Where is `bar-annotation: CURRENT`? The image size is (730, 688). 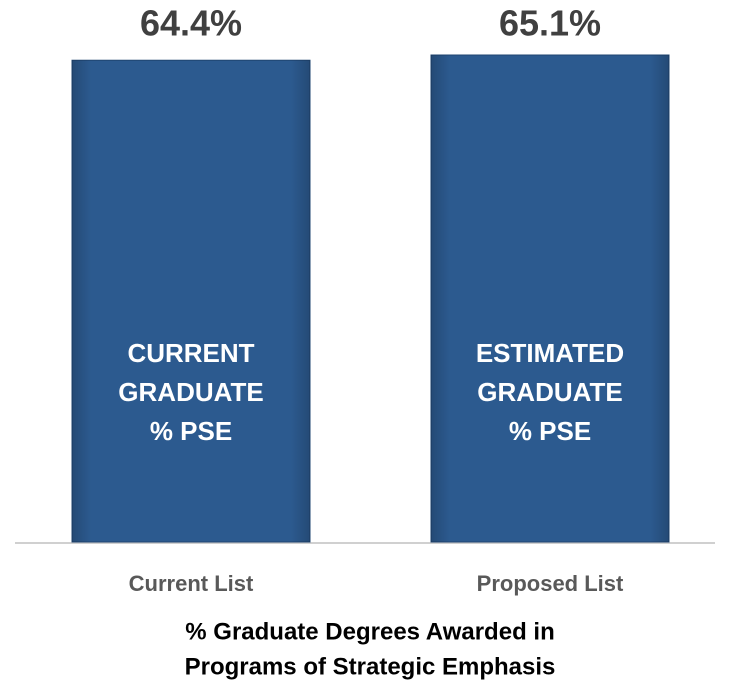 bar-annotation: CURRENT is located at coordinates (190, 353).